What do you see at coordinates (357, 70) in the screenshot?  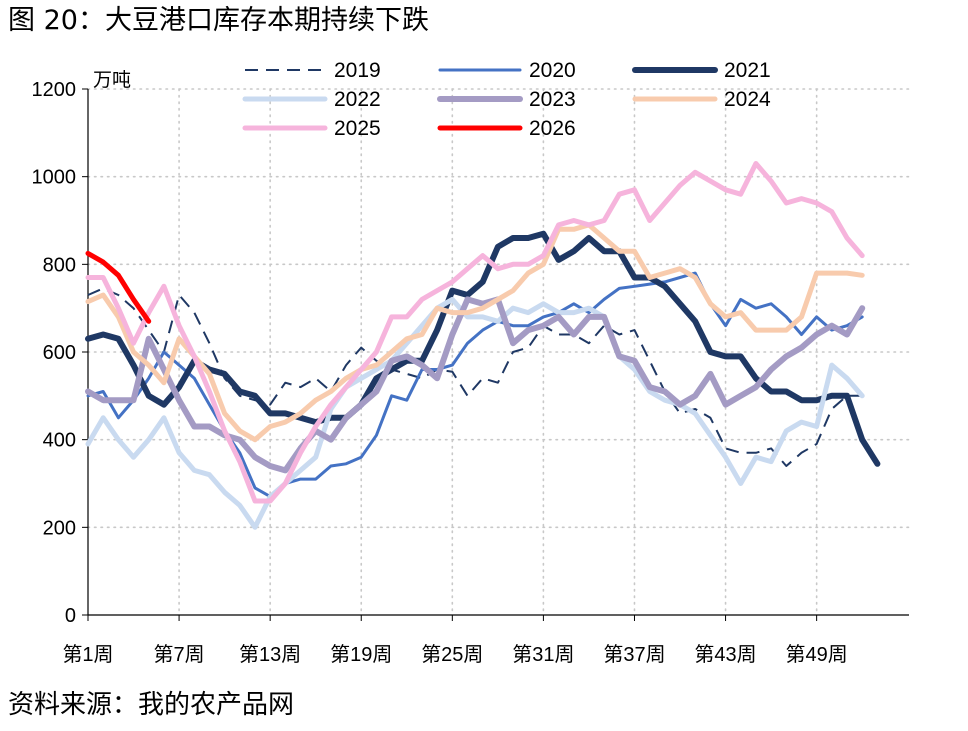 I see `legend-label-2019: 2019` at bounding box center [357, 70].